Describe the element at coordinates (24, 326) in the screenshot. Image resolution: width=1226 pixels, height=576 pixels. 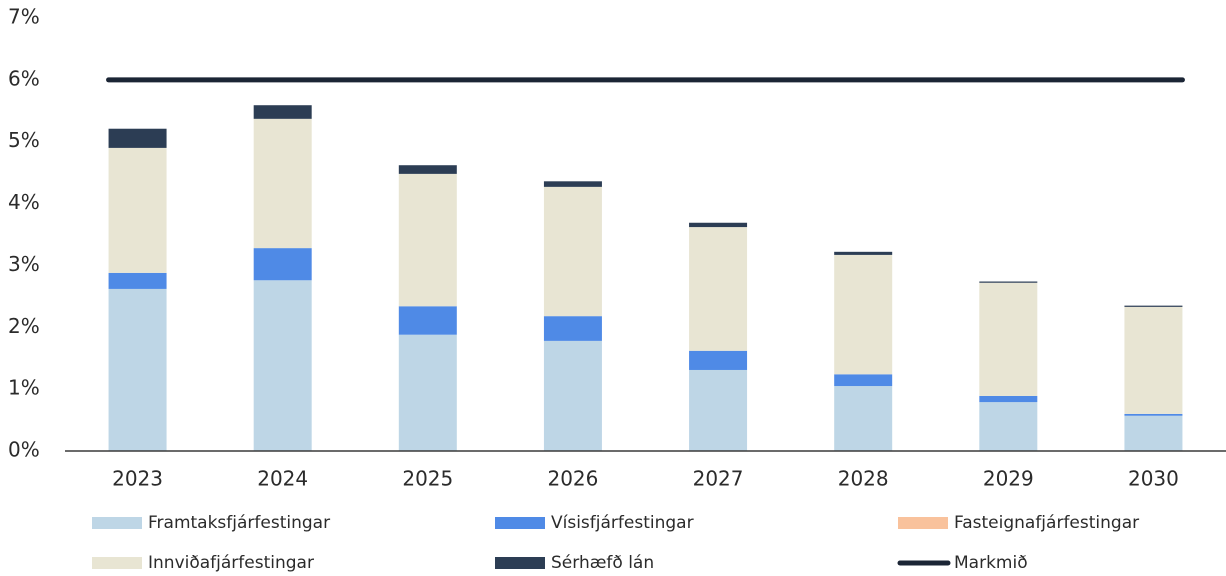
I see `y-tick-label: 2%` at that location.